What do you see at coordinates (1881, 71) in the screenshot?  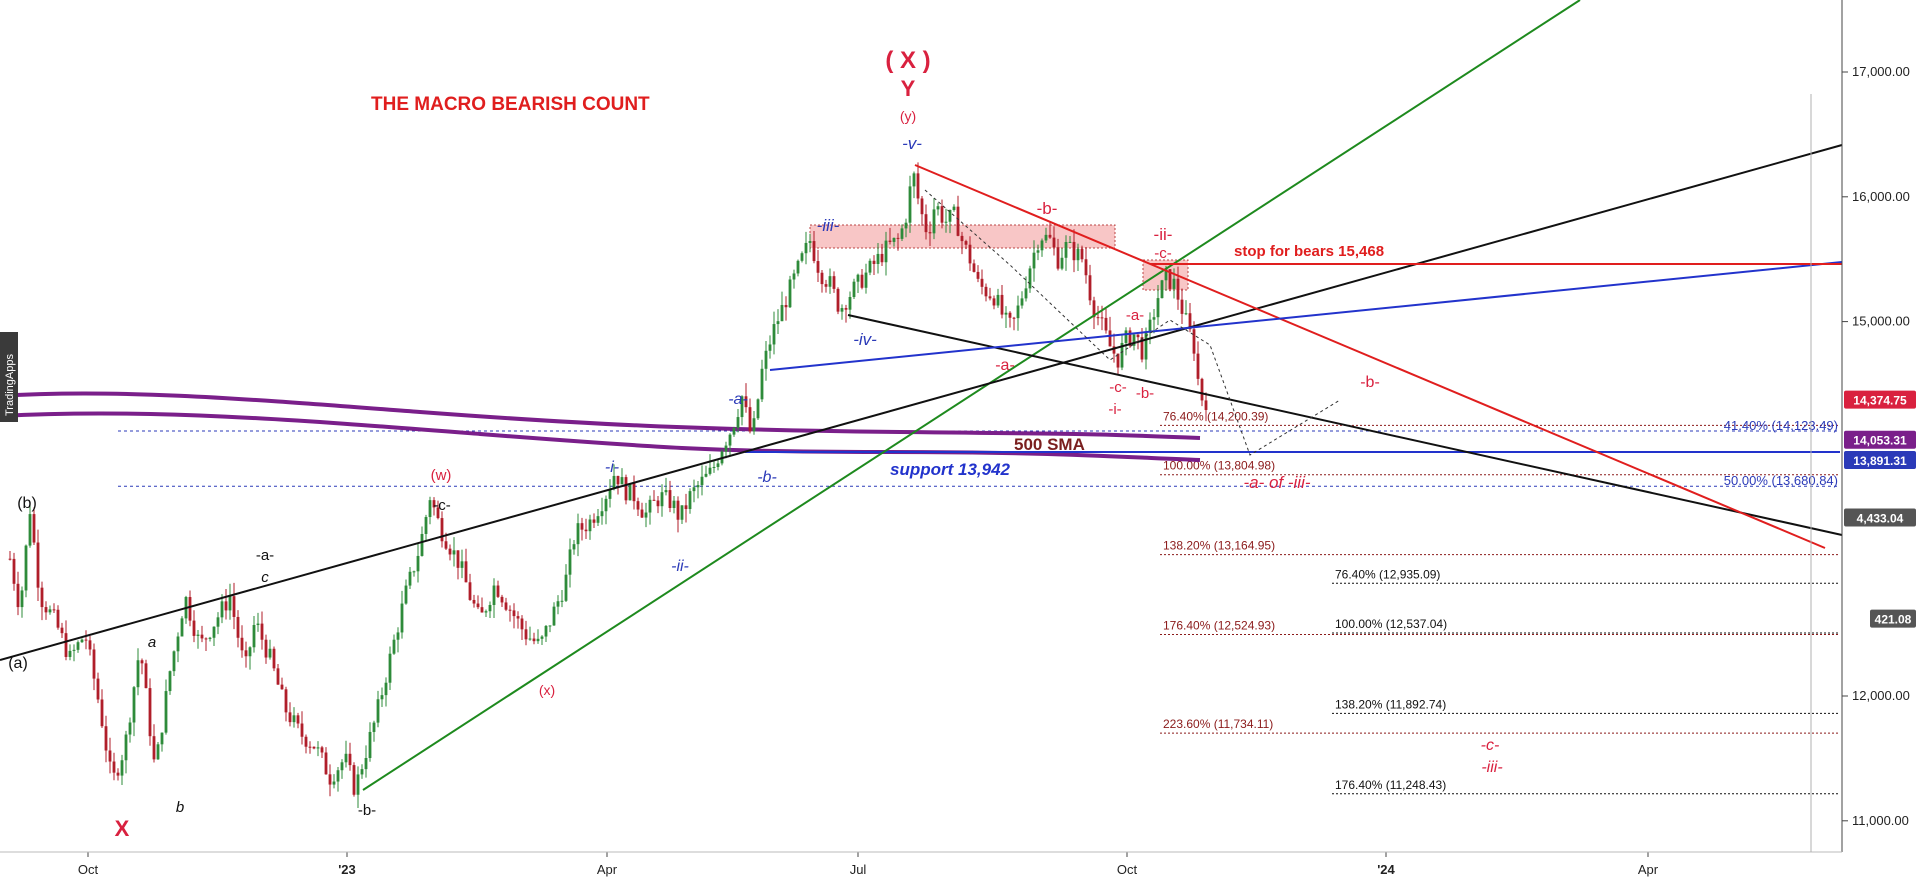 I see `y-tick-label: 17,000.00` at bounding box center [1881, 71].